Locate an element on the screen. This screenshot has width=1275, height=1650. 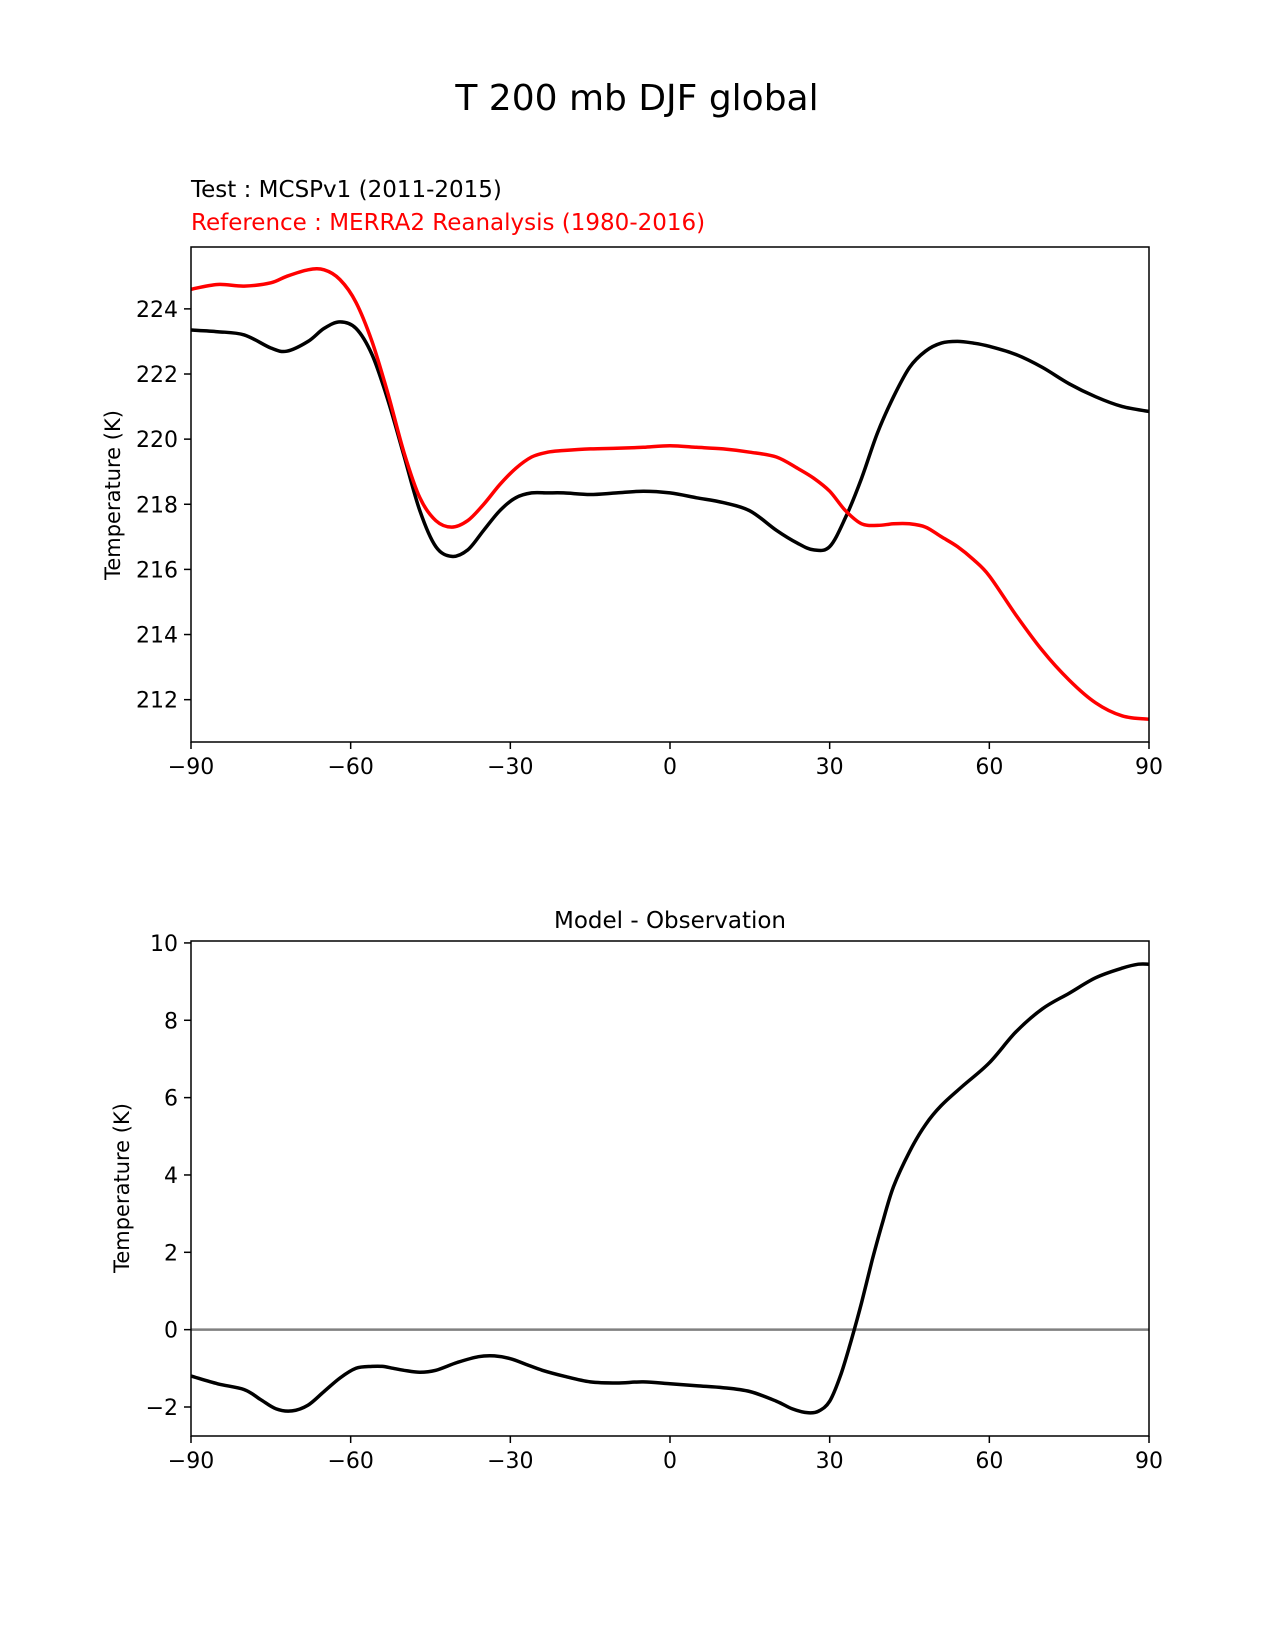
bottom-y-tick-label: 10 is located at coordinates (164, 944).